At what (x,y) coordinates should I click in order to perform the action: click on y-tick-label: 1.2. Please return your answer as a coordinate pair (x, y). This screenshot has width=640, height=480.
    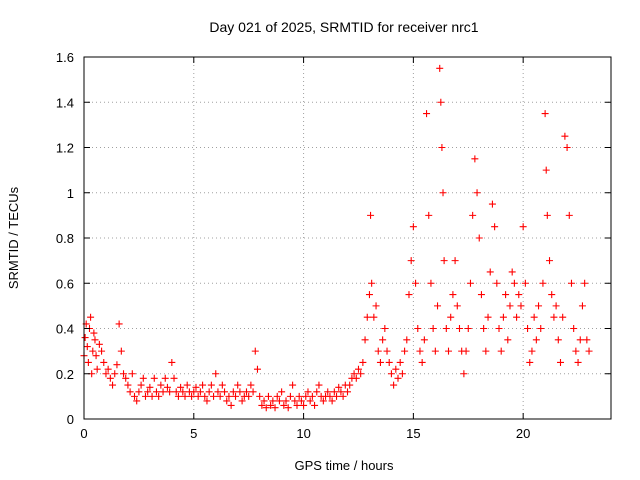
    Looking at the image, I should click on (65, 148).